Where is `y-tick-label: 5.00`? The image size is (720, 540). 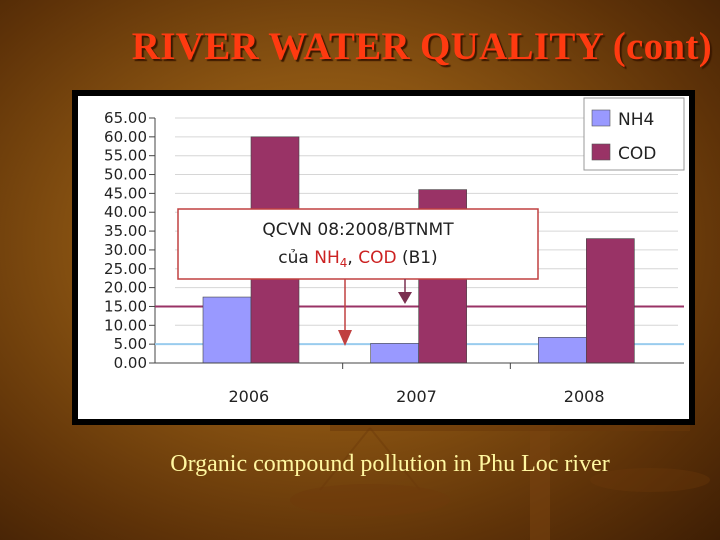 y-tick-label: 5.00 is located at coordinates (130, 344).